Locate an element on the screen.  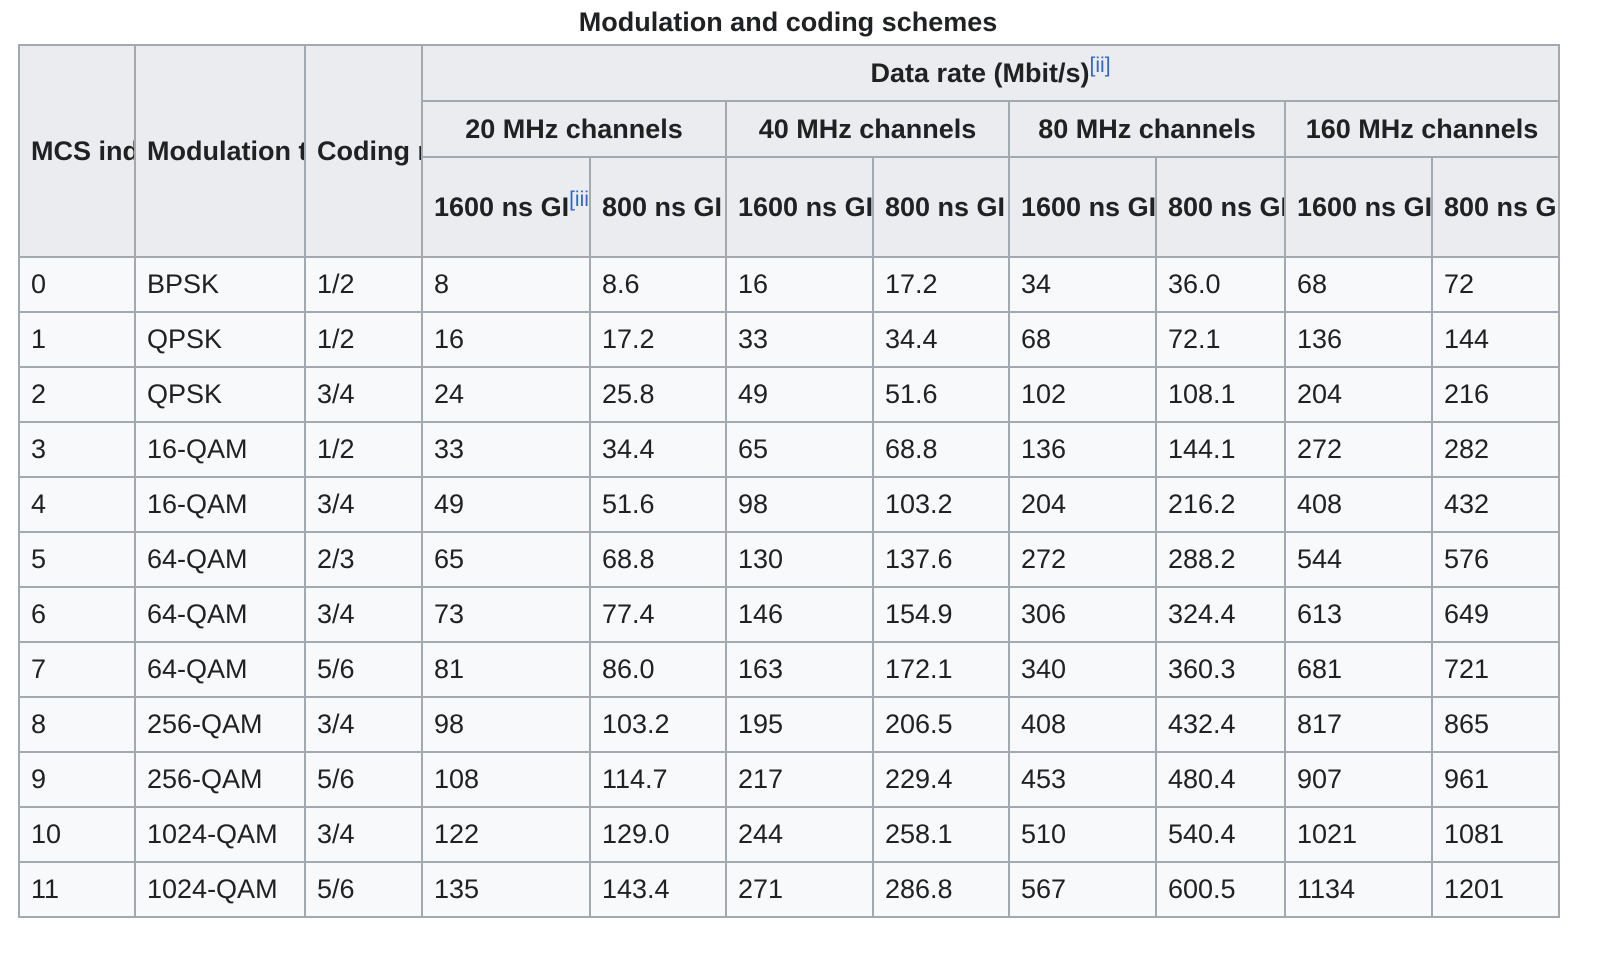
cell-40mhz-1600ns: 16 is located at coordinates (799, 284).